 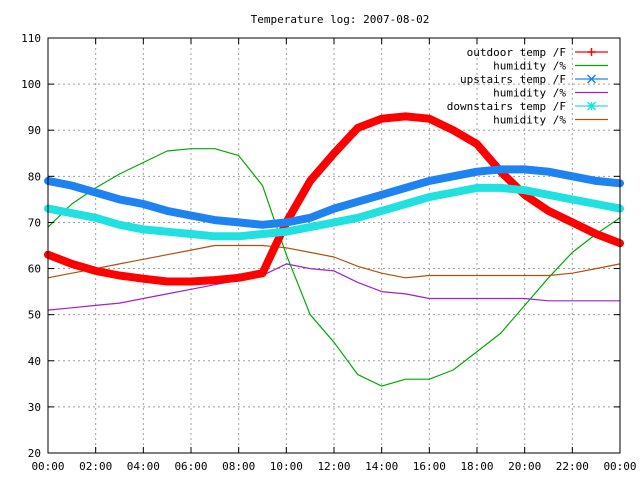 I want to click on x-tick-label: 22:00, so click(x=572, y=466).